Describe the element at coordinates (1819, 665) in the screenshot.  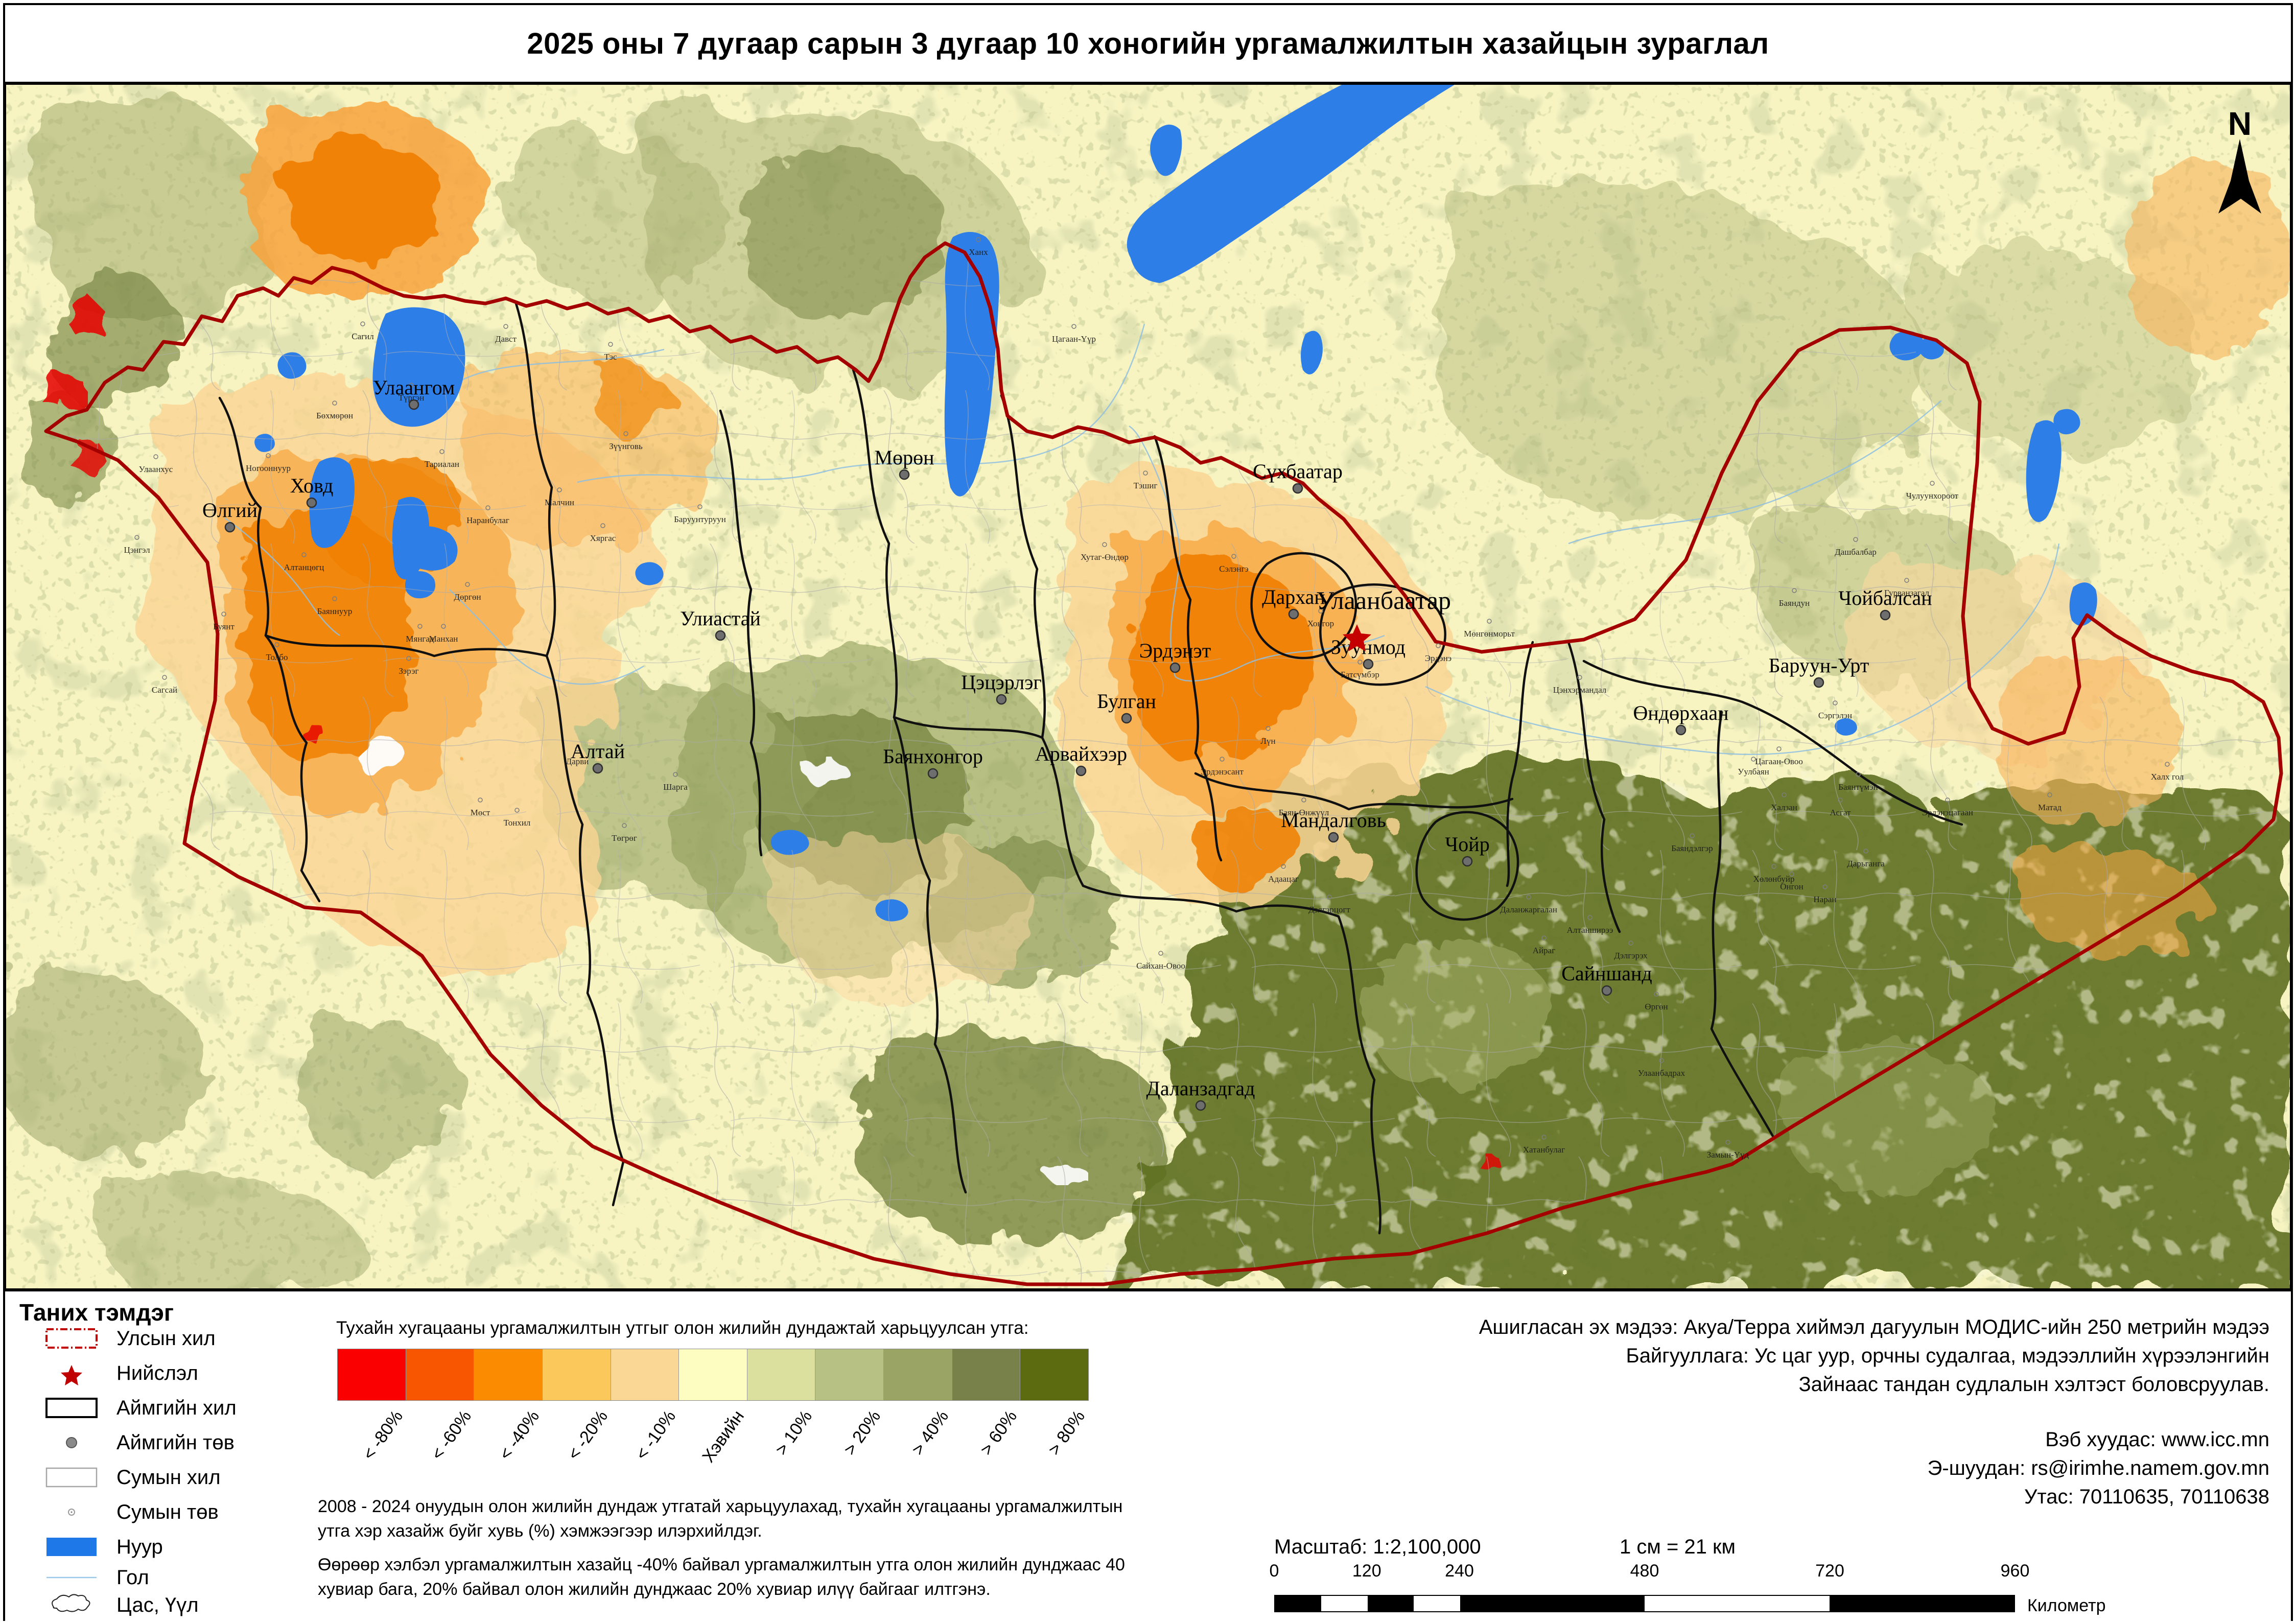
I see `aimag-capital-label: Баруун-Урт` at that location.